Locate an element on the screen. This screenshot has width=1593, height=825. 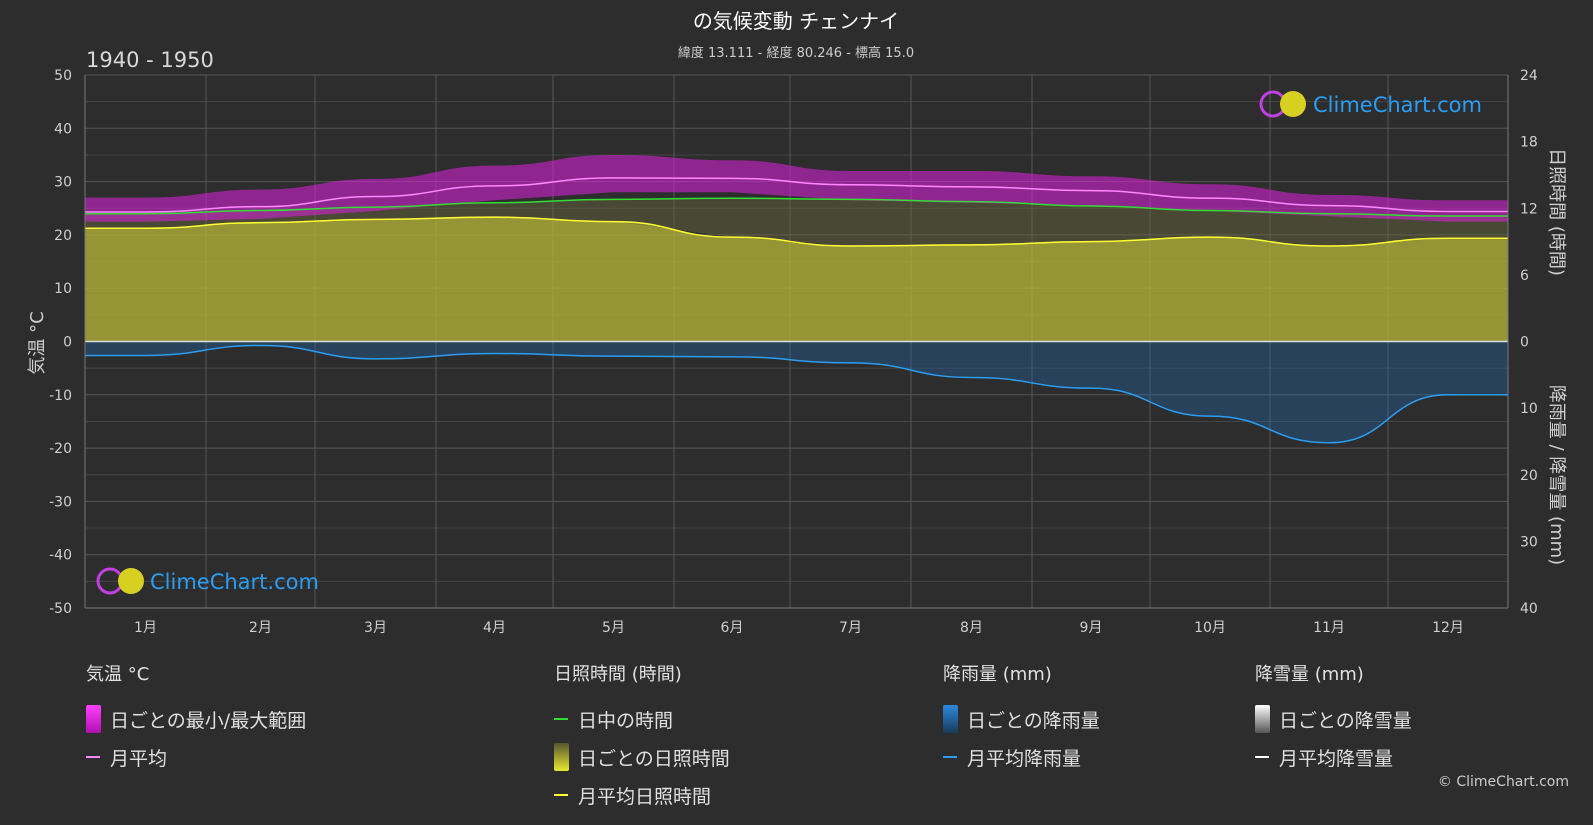
y-left-tick-label: 10 is located at coordinates (63, 289).